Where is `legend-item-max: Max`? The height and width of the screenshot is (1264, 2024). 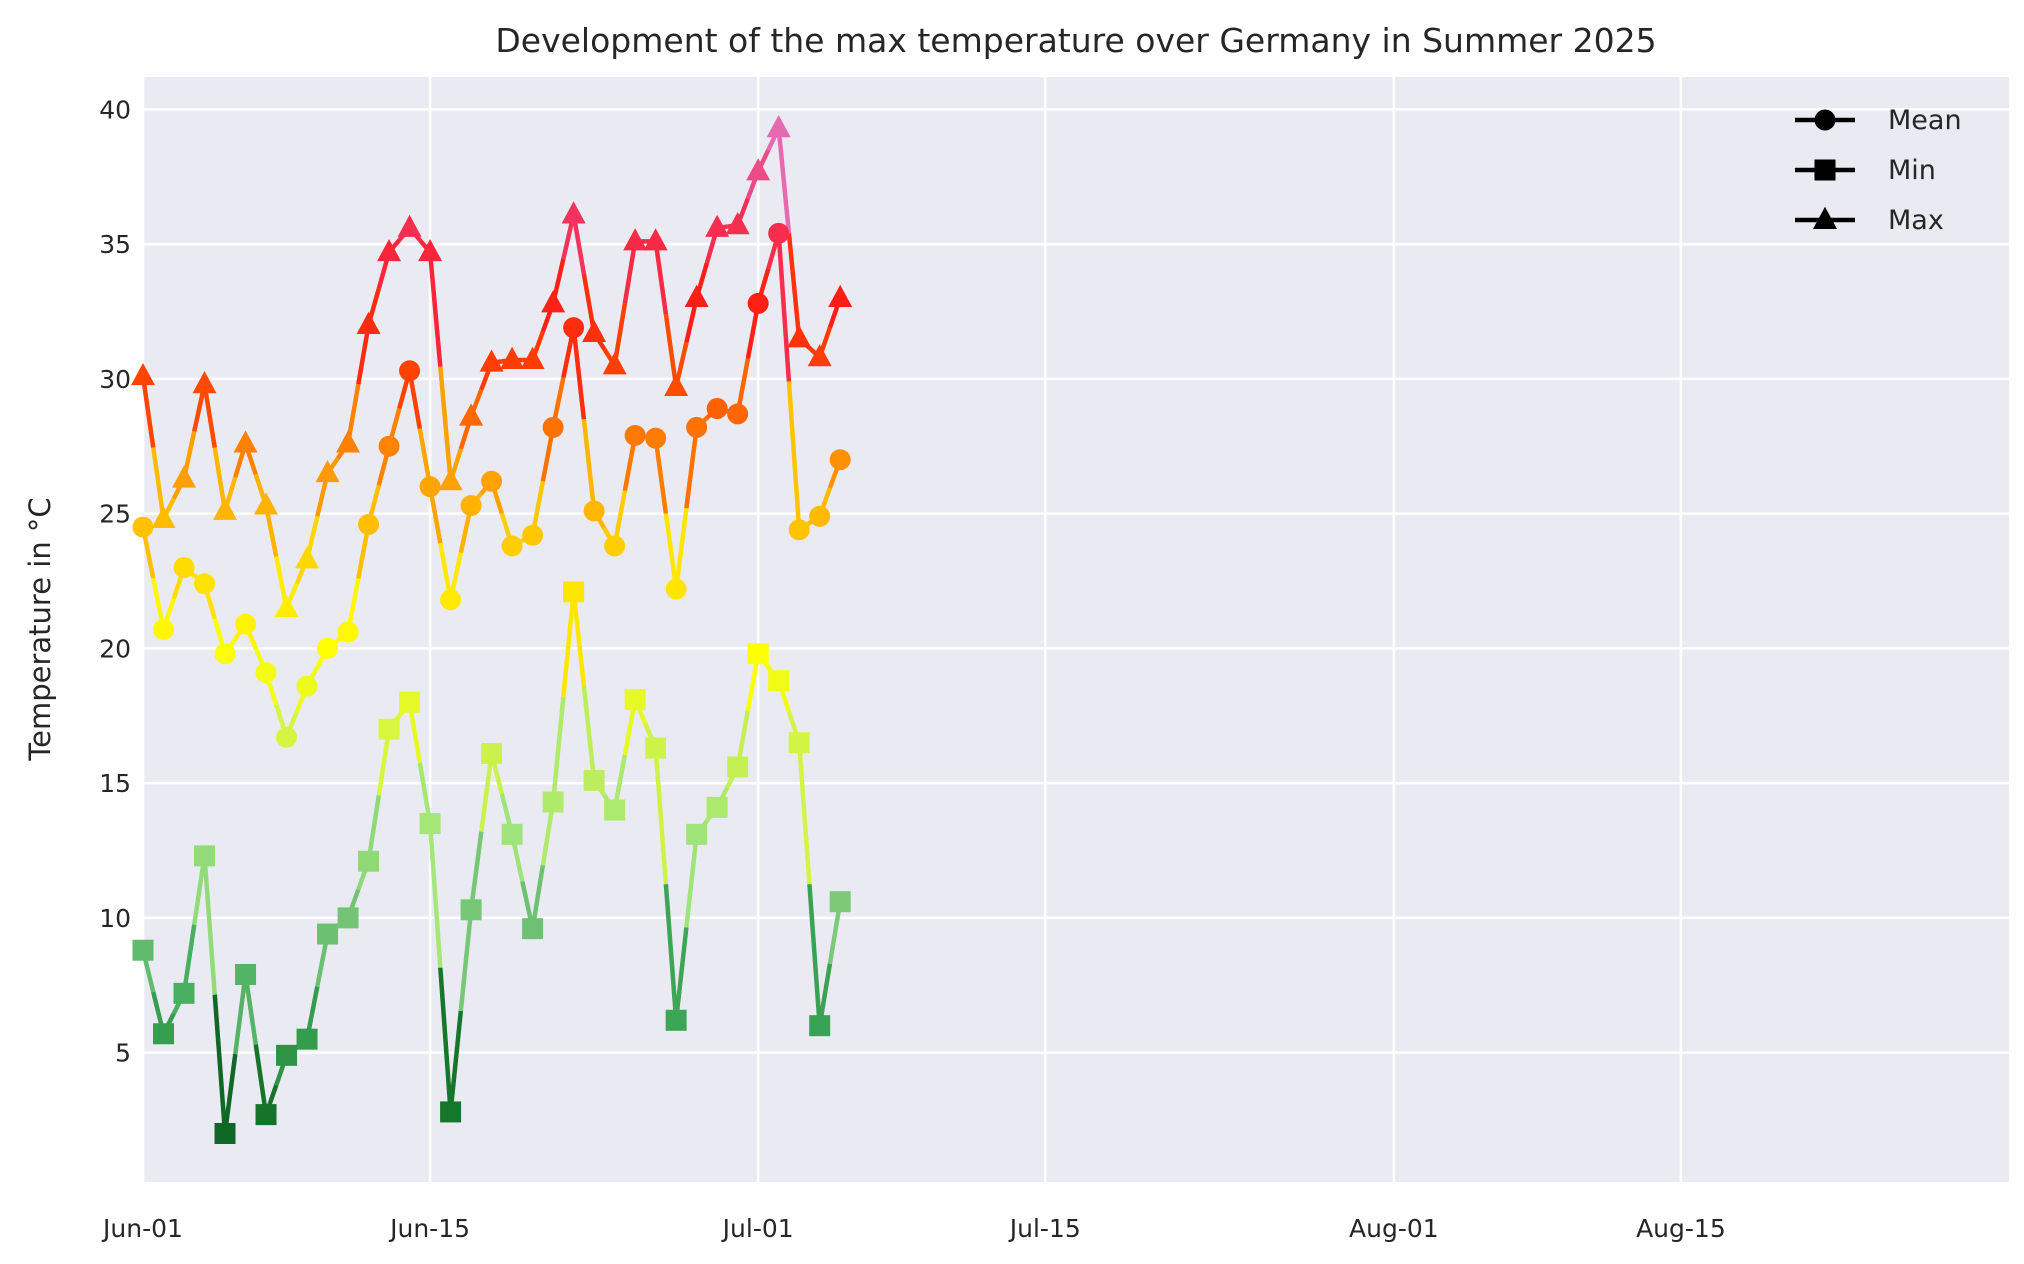
legend-item-max: Max is located at coordinates (1869, 220).